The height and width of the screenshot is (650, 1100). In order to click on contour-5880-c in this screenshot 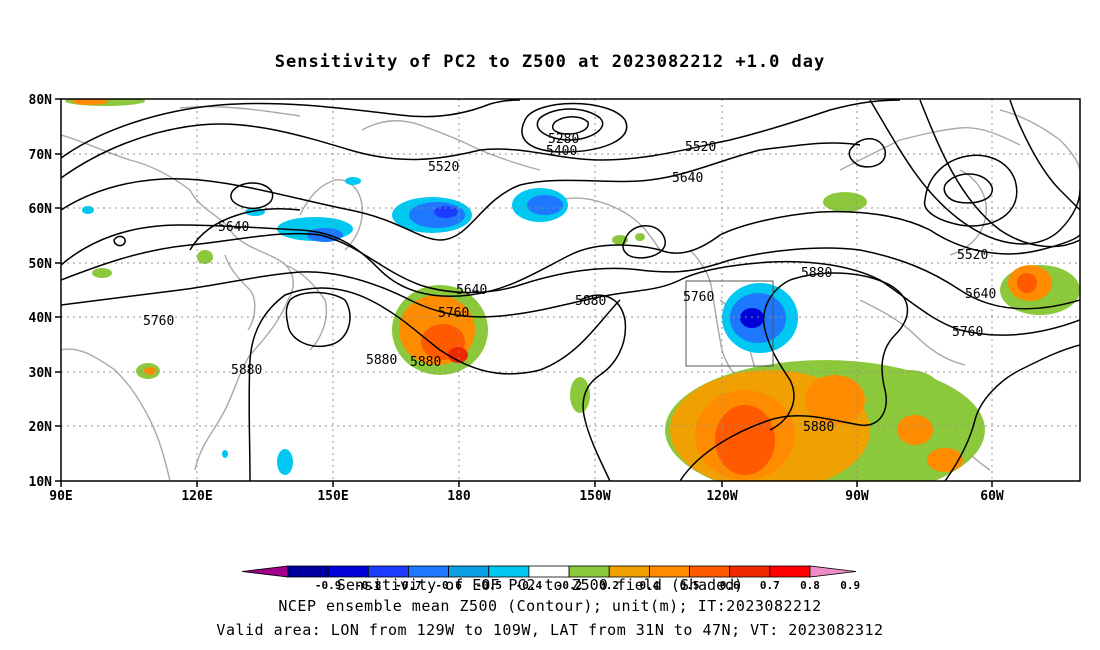, I will do `click(794, 376)`.